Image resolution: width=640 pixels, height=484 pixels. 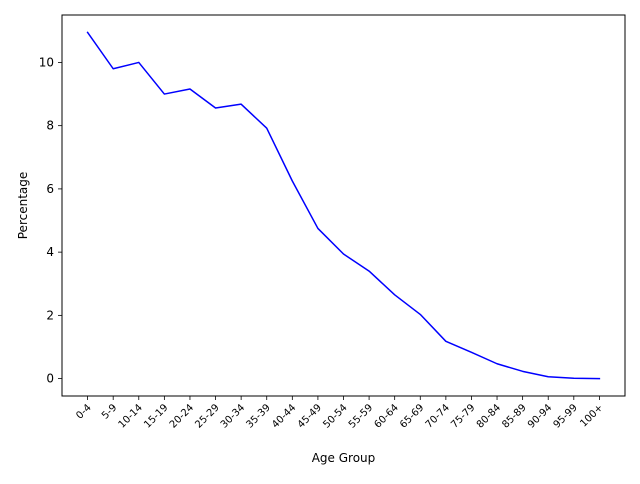 I want to click on y-tick-label: 0, so click(x=50, y=379).